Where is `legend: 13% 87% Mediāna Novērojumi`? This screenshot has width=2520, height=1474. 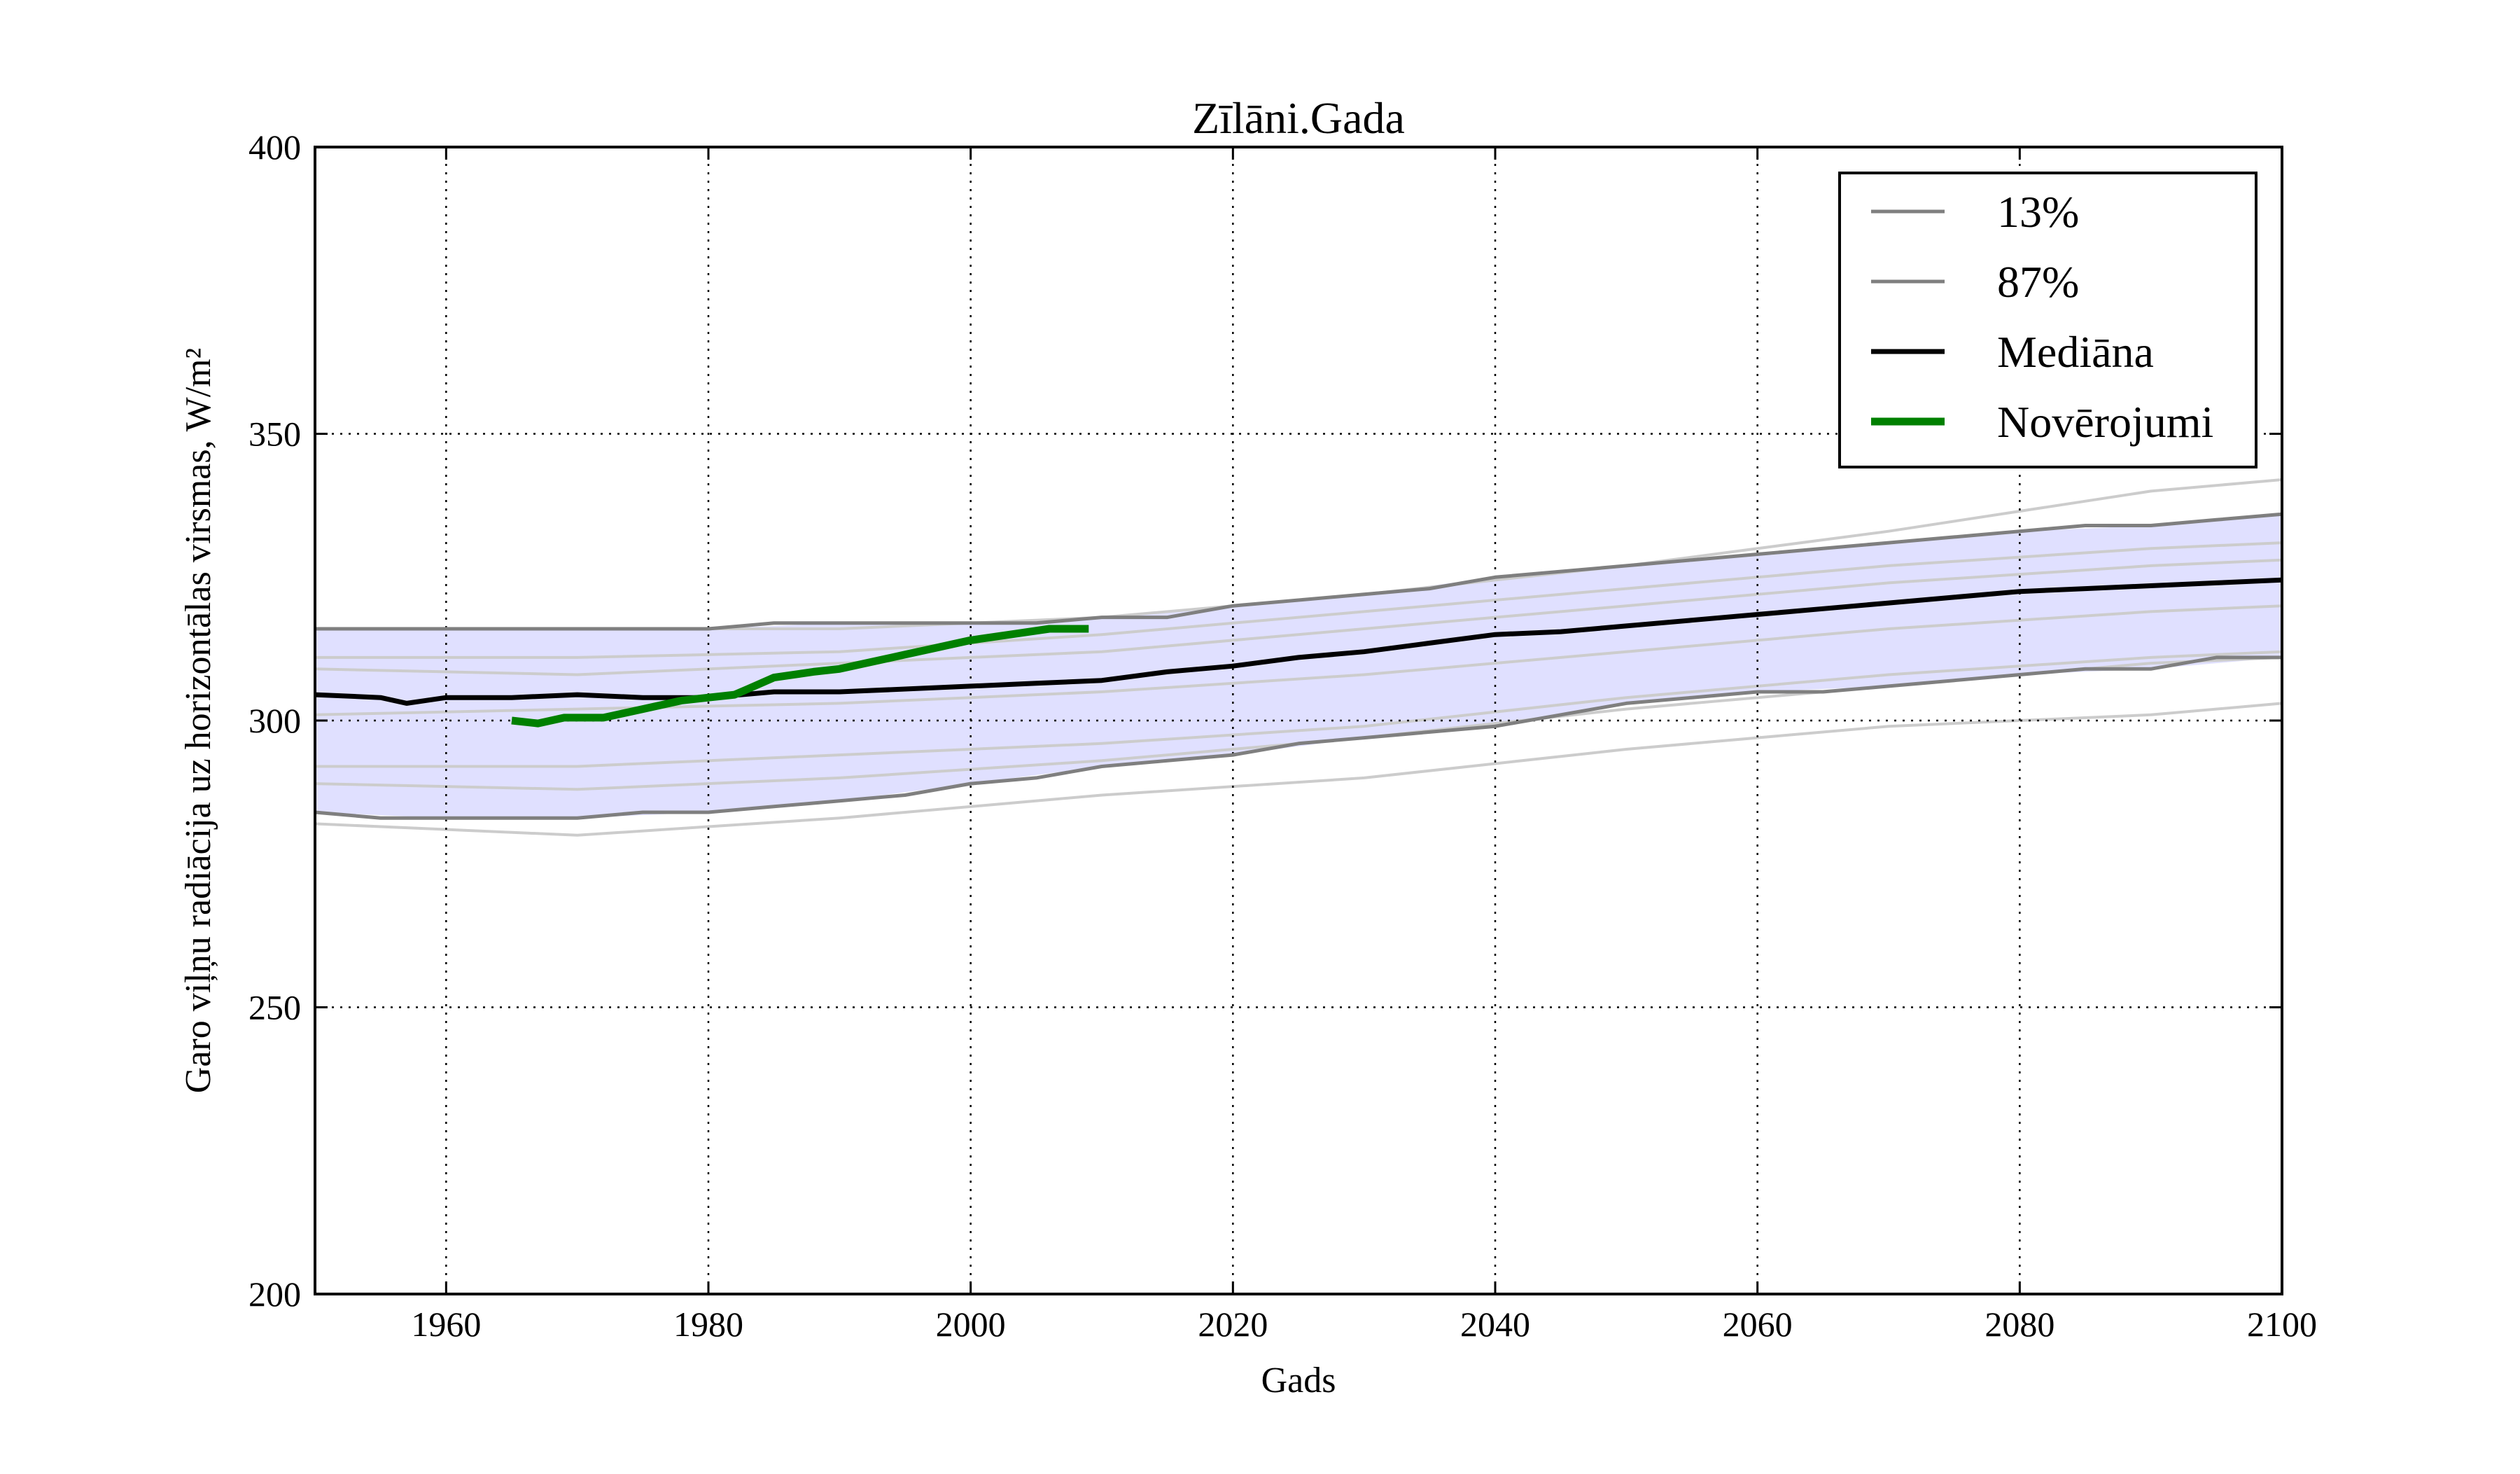
legend: 13% 87% Mediāna Novērojumi is located at coordinates (2048, 320).